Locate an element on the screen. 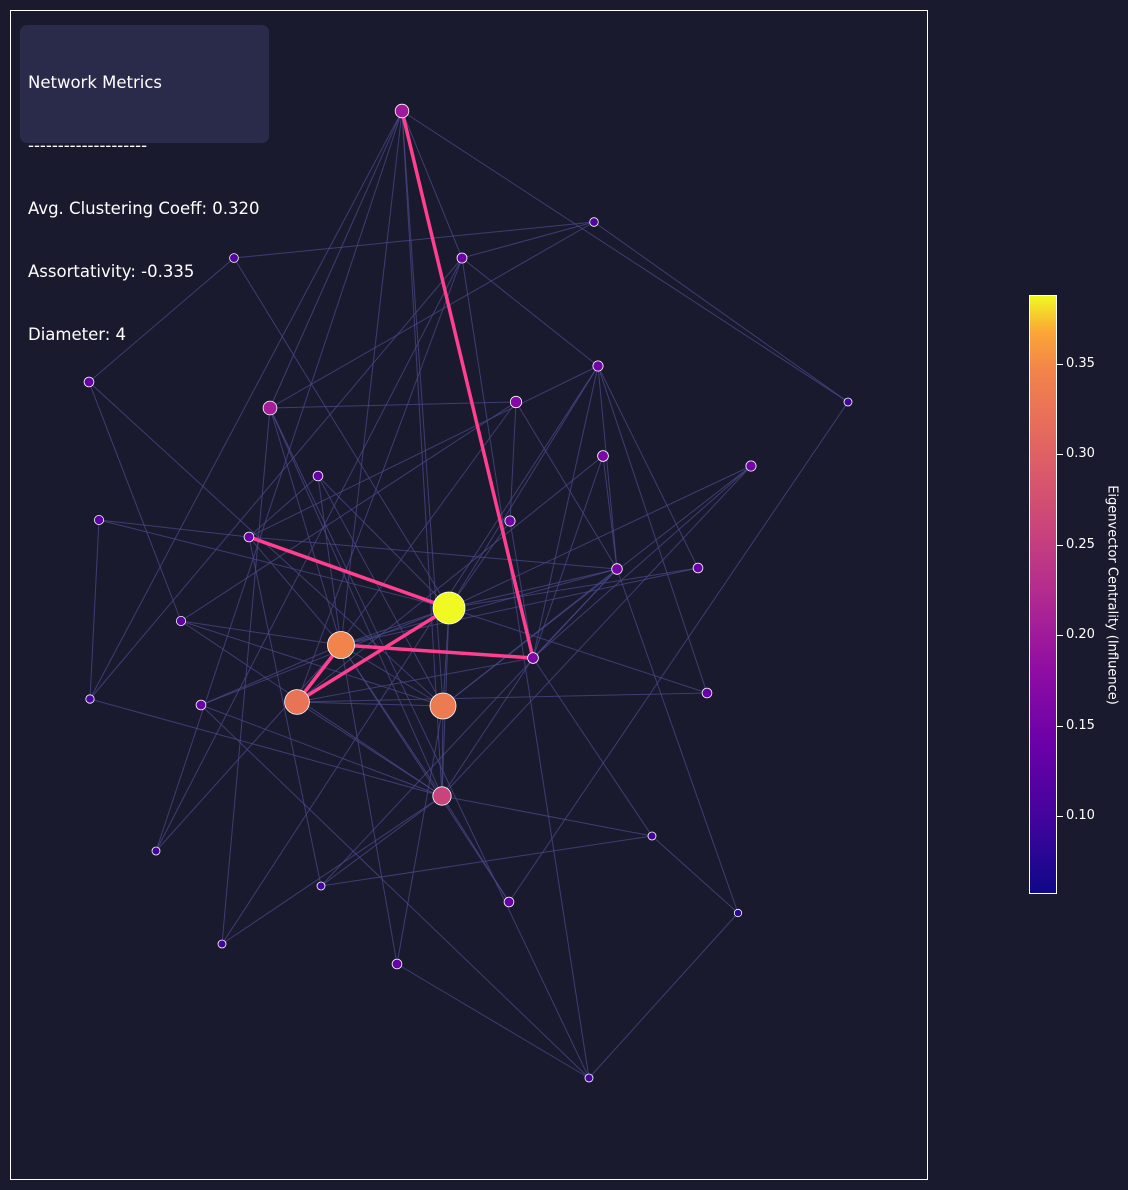 The width and height of the screenshot is (1128, 1190). colorbar-tick-label: 0.25 is located at coordinates (1080, 544).